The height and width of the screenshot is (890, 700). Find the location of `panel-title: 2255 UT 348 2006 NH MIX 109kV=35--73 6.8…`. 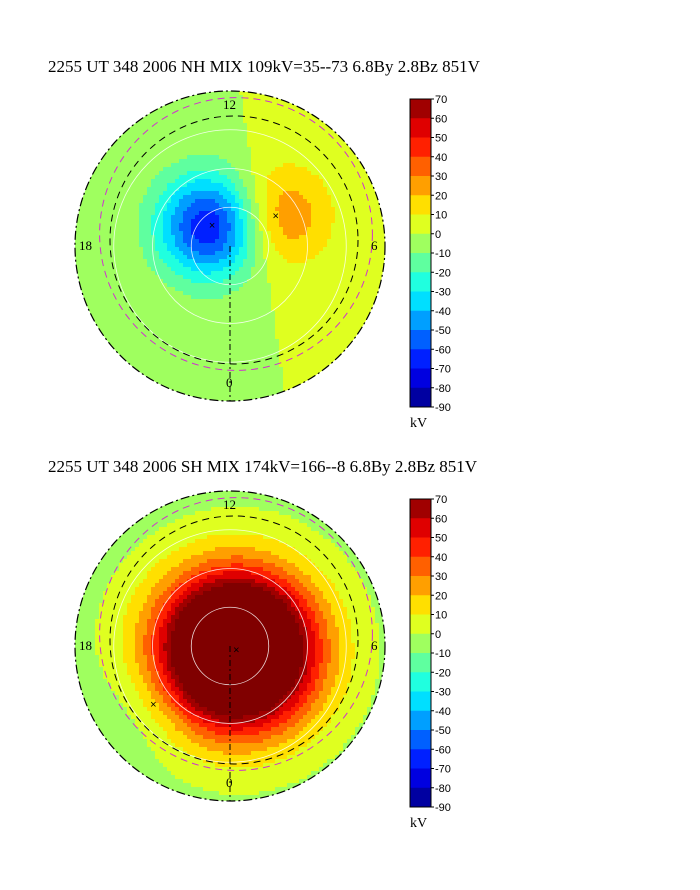

panel-title: 2255 UT 348 2006 NH MIX 109kV=35--73 6.8… is located at coordinates (264, 66).